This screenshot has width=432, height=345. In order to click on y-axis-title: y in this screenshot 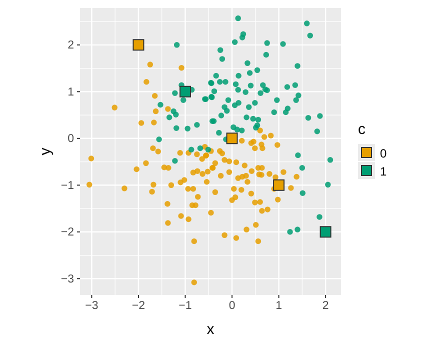, I will do `click(45, 151)`.